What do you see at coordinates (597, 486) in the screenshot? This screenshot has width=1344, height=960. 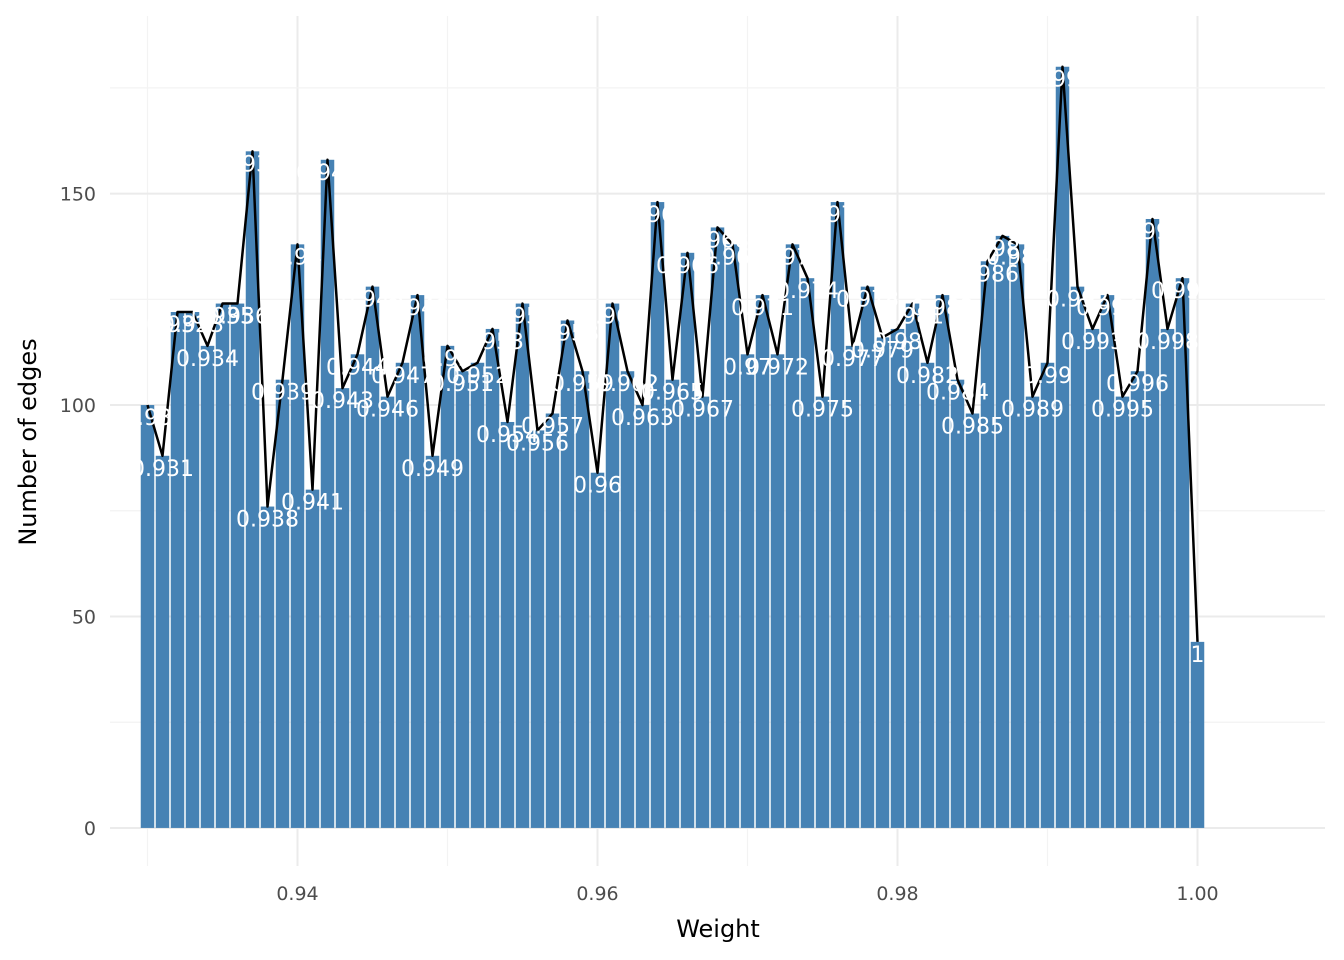 I see `data-label: 0.96` at bounding box center [597, 486].